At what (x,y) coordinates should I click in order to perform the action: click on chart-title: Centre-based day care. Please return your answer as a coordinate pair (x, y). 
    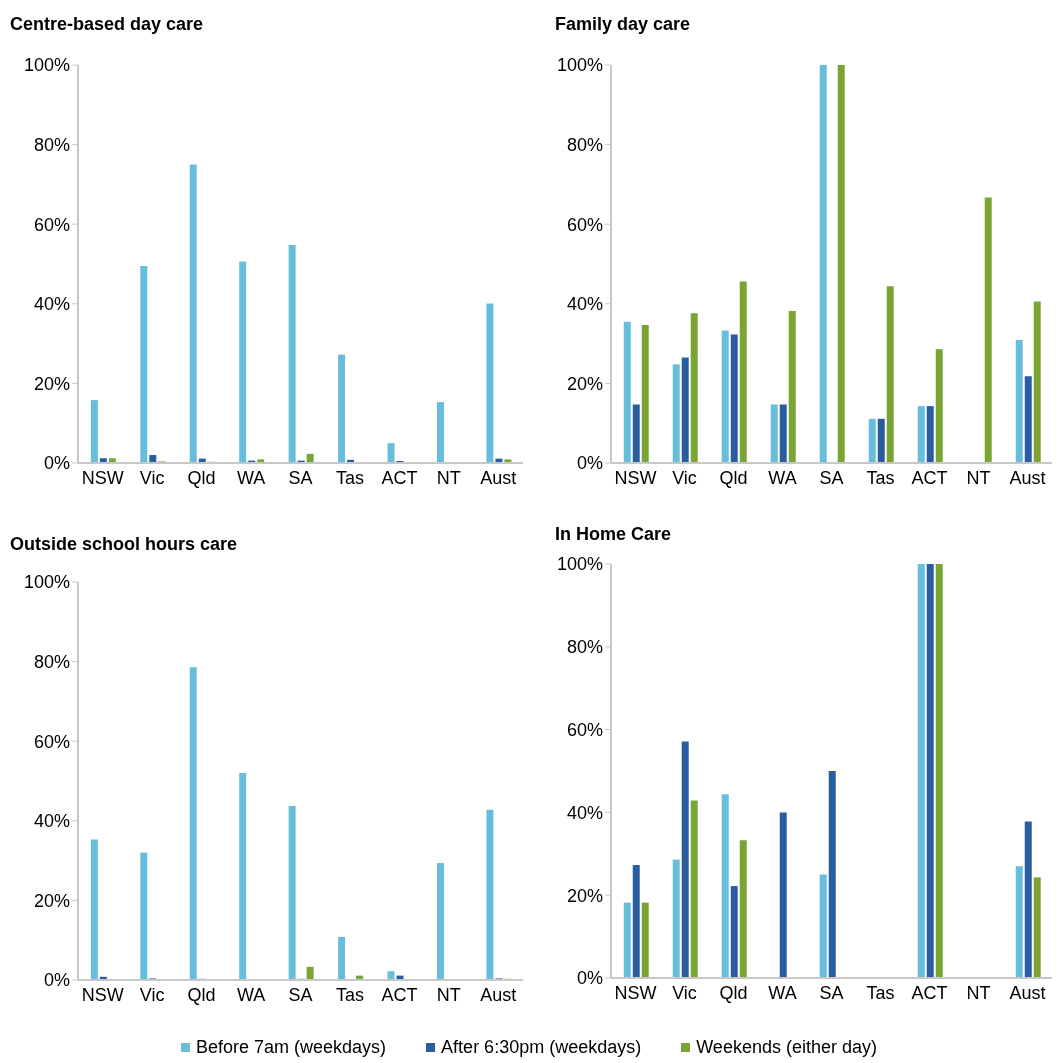
    Looking at the image, I should click on (107, 24).